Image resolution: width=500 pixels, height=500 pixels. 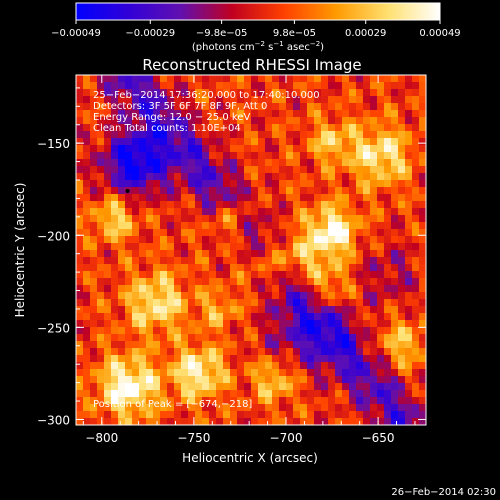 I want to click on y-tick-label: −250, so click(x=53, y=328).